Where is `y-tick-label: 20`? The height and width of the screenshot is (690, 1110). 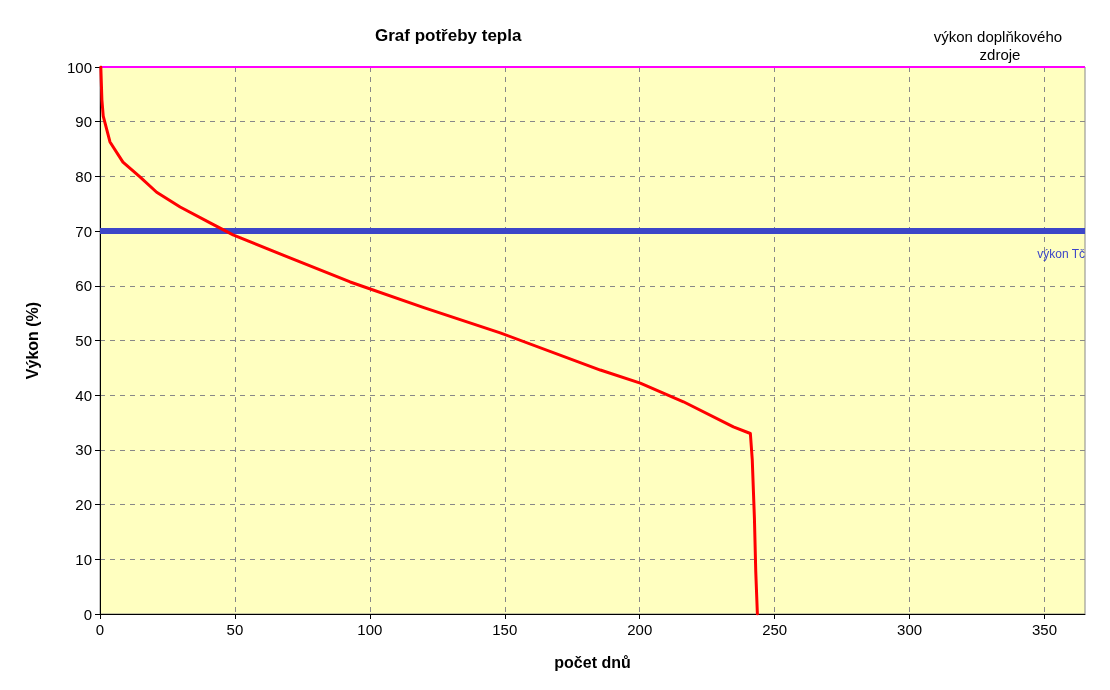
y-tick-label: 20 is located at coordinates (83, 505).